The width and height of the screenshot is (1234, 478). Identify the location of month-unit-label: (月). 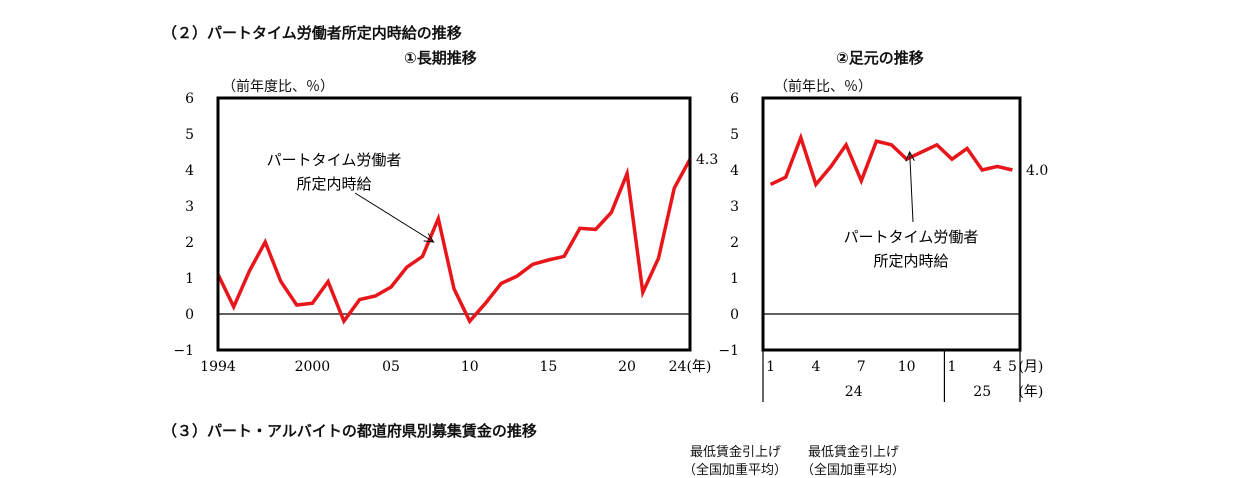
(1030, 367).